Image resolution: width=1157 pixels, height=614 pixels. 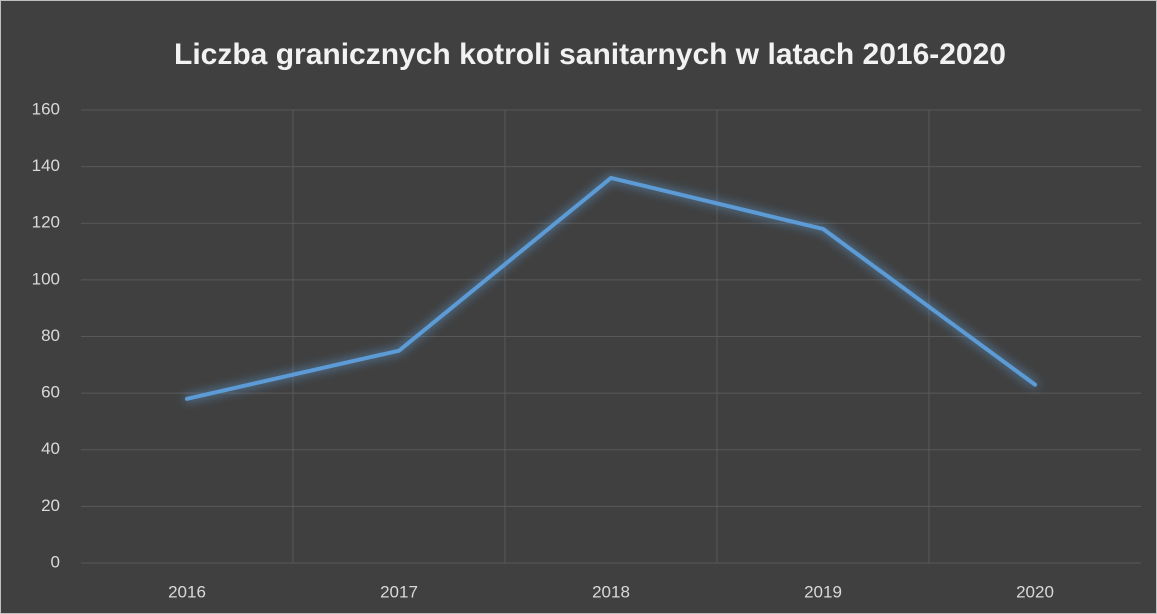 I want to click on y-tick-label: 20, so click(x=50, y=505).